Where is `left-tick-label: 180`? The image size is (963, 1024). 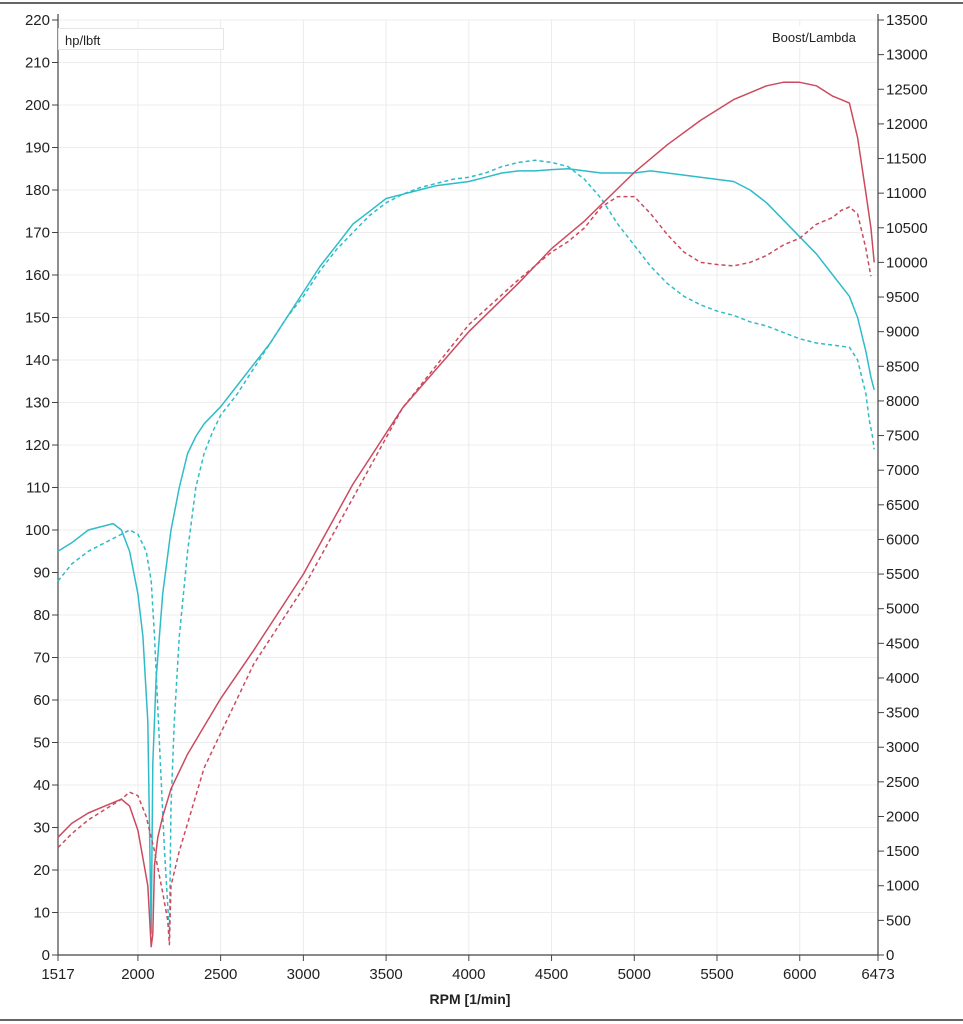 left-tick-label: 180 is located at coordinates (37, 190).